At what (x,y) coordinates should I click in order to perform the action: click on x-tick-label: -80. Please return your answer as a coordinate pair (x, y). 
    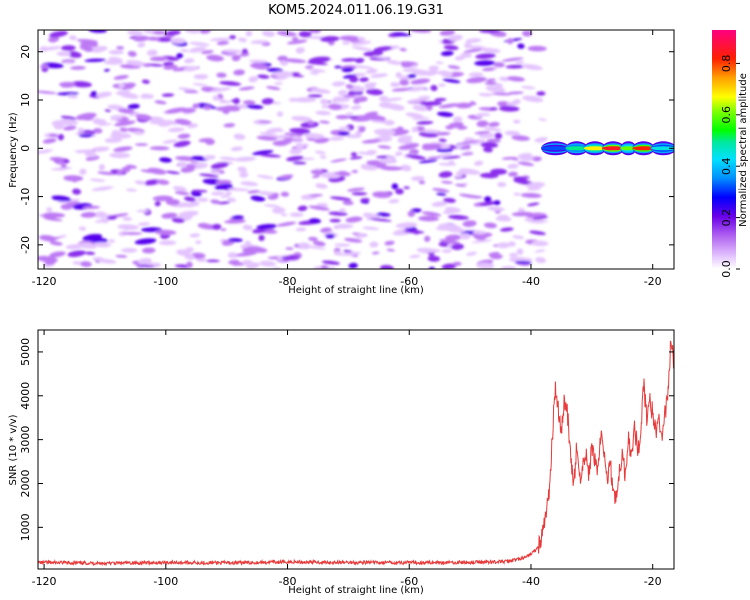
    Looking at the image, I should click on (288, 581).